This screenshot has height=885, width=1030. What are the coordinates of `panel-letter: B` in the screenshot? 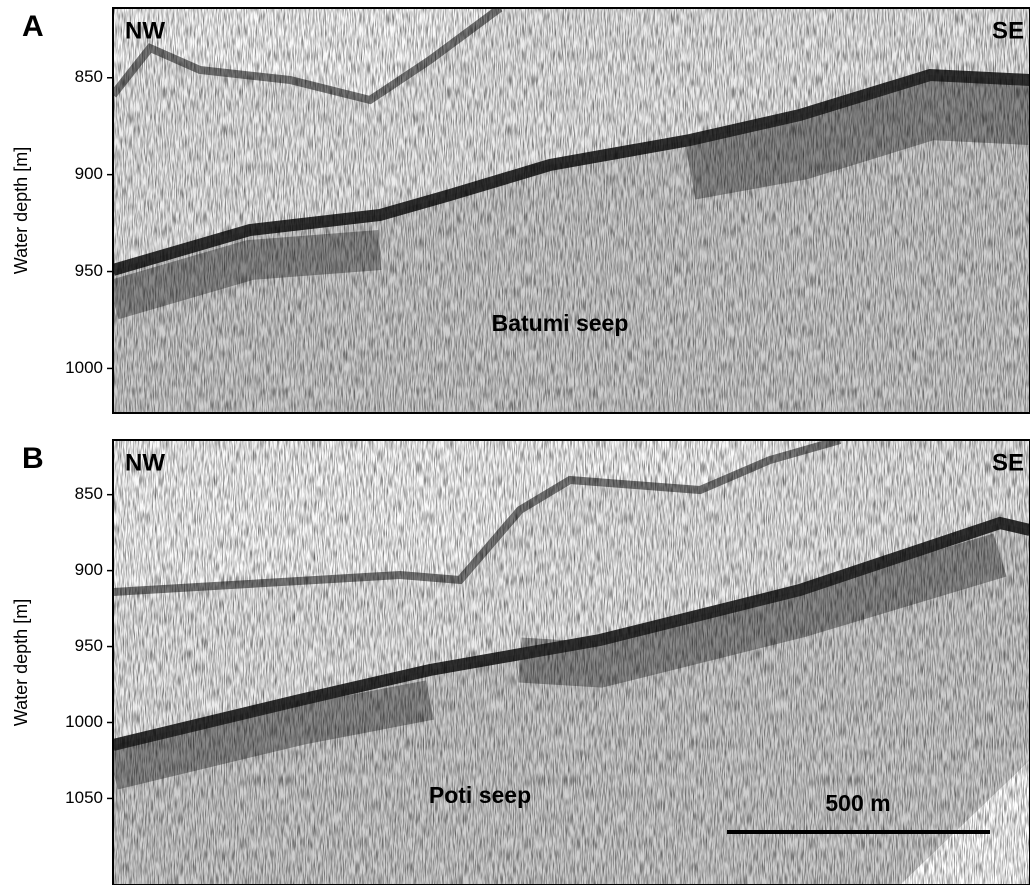 It's located at (33, 458).